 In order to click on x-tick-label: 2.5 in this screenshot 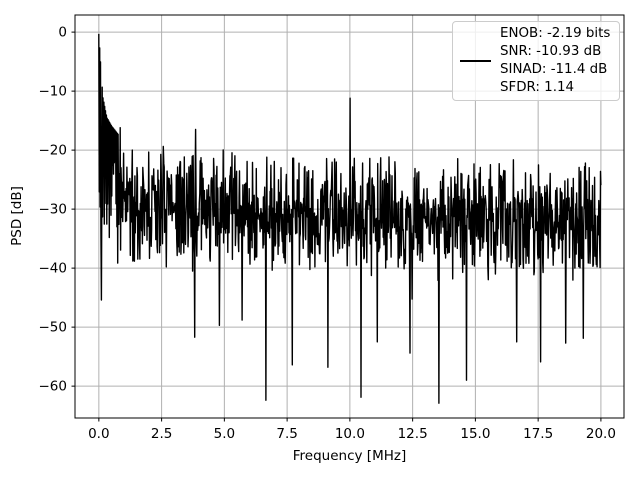, I will do `click(161, 434)`.